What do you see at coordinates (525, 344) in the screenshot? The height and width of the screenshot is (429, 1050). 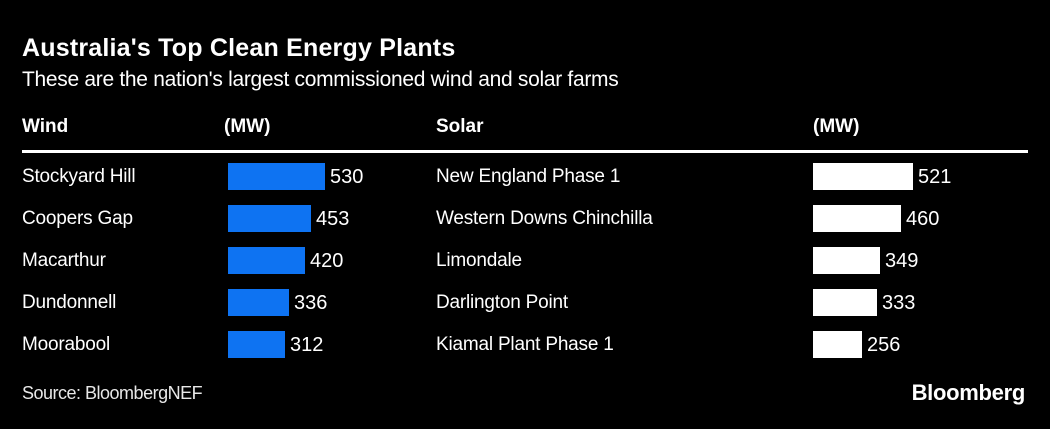 I see `plant-name: Kiamal Plant Phase 1` at bounding box center [525, 344].